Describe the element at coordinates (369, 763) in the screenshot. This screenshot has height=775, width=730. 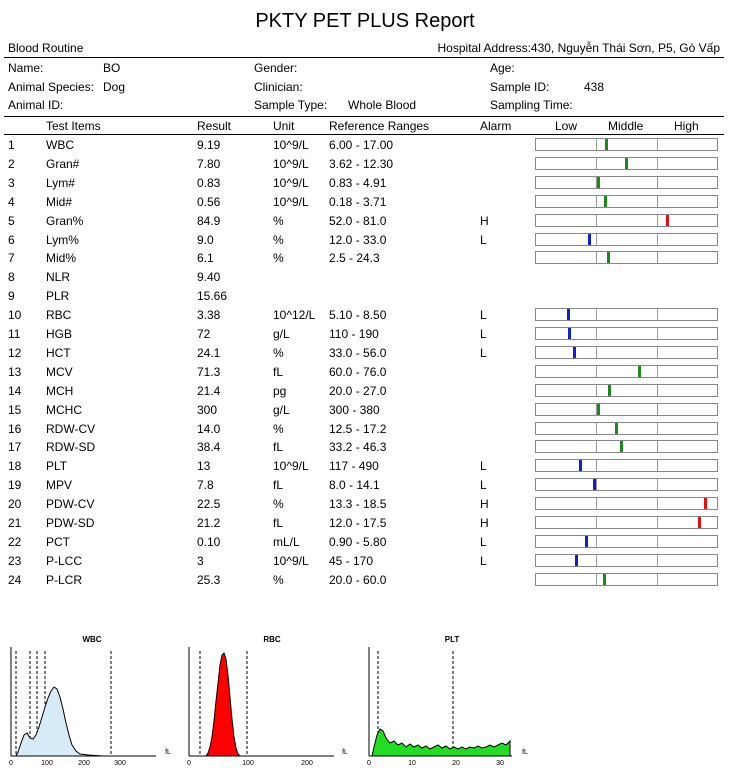
I see `tick-label: 0` at that location.